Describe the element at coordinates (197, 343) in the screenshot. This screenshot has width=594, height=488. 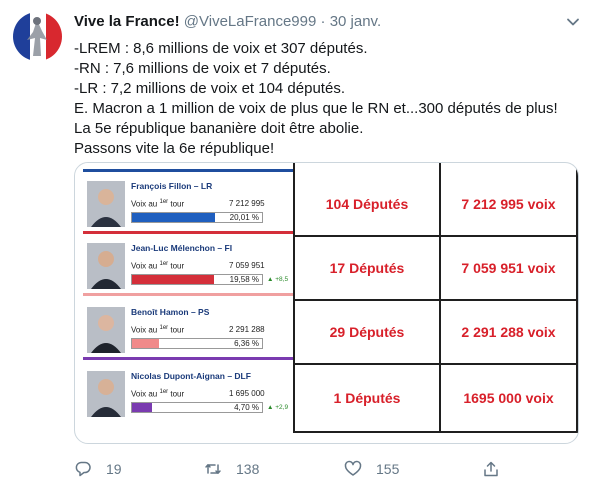
I see `percent-bar: 6,36 %` at that location.